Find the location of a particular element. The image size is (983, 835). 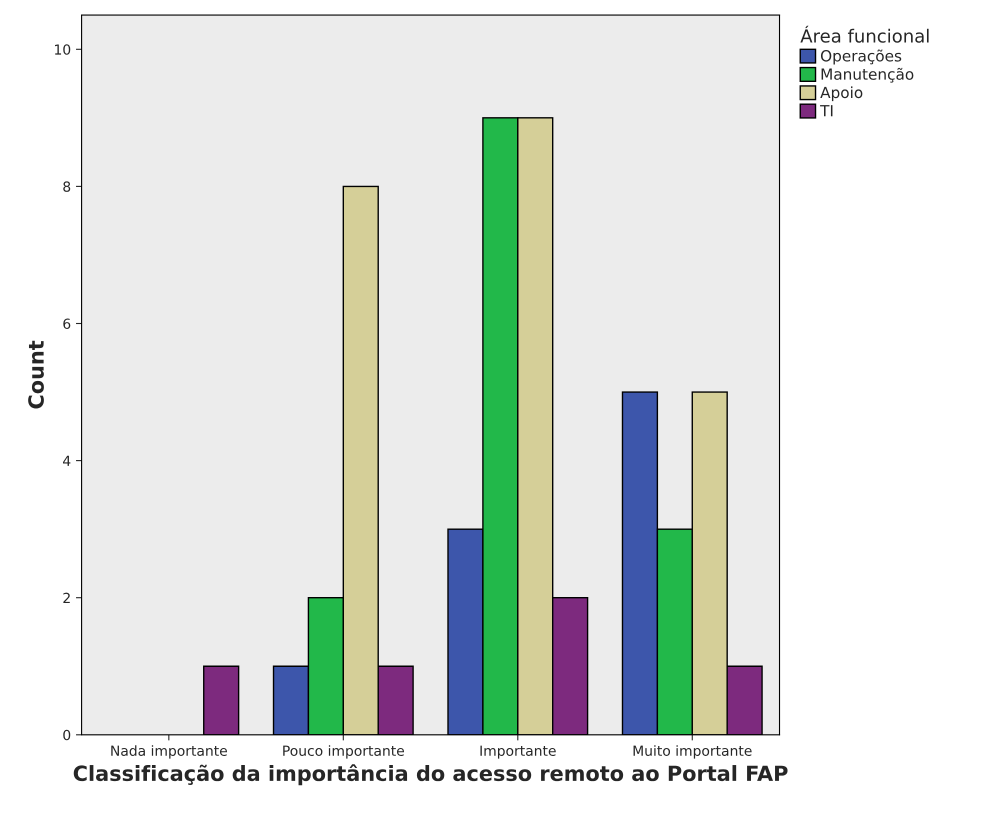

legend-label: Manutenção is located at coordinates (868, 75).